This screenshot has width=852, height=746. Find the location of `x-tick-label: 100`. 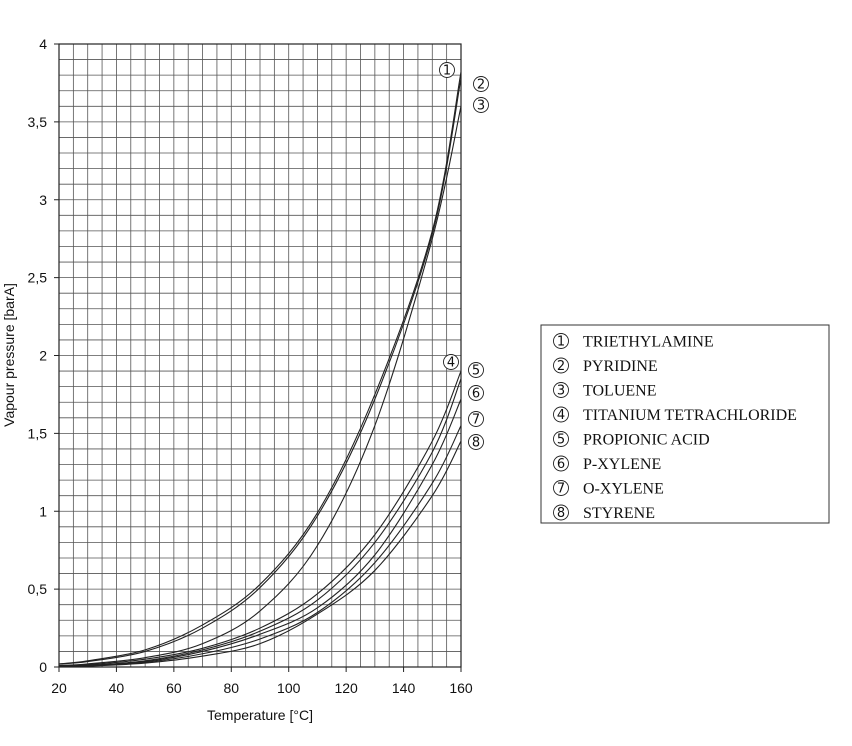

x-tick-label: 100 is located at coordinates (289, 688).